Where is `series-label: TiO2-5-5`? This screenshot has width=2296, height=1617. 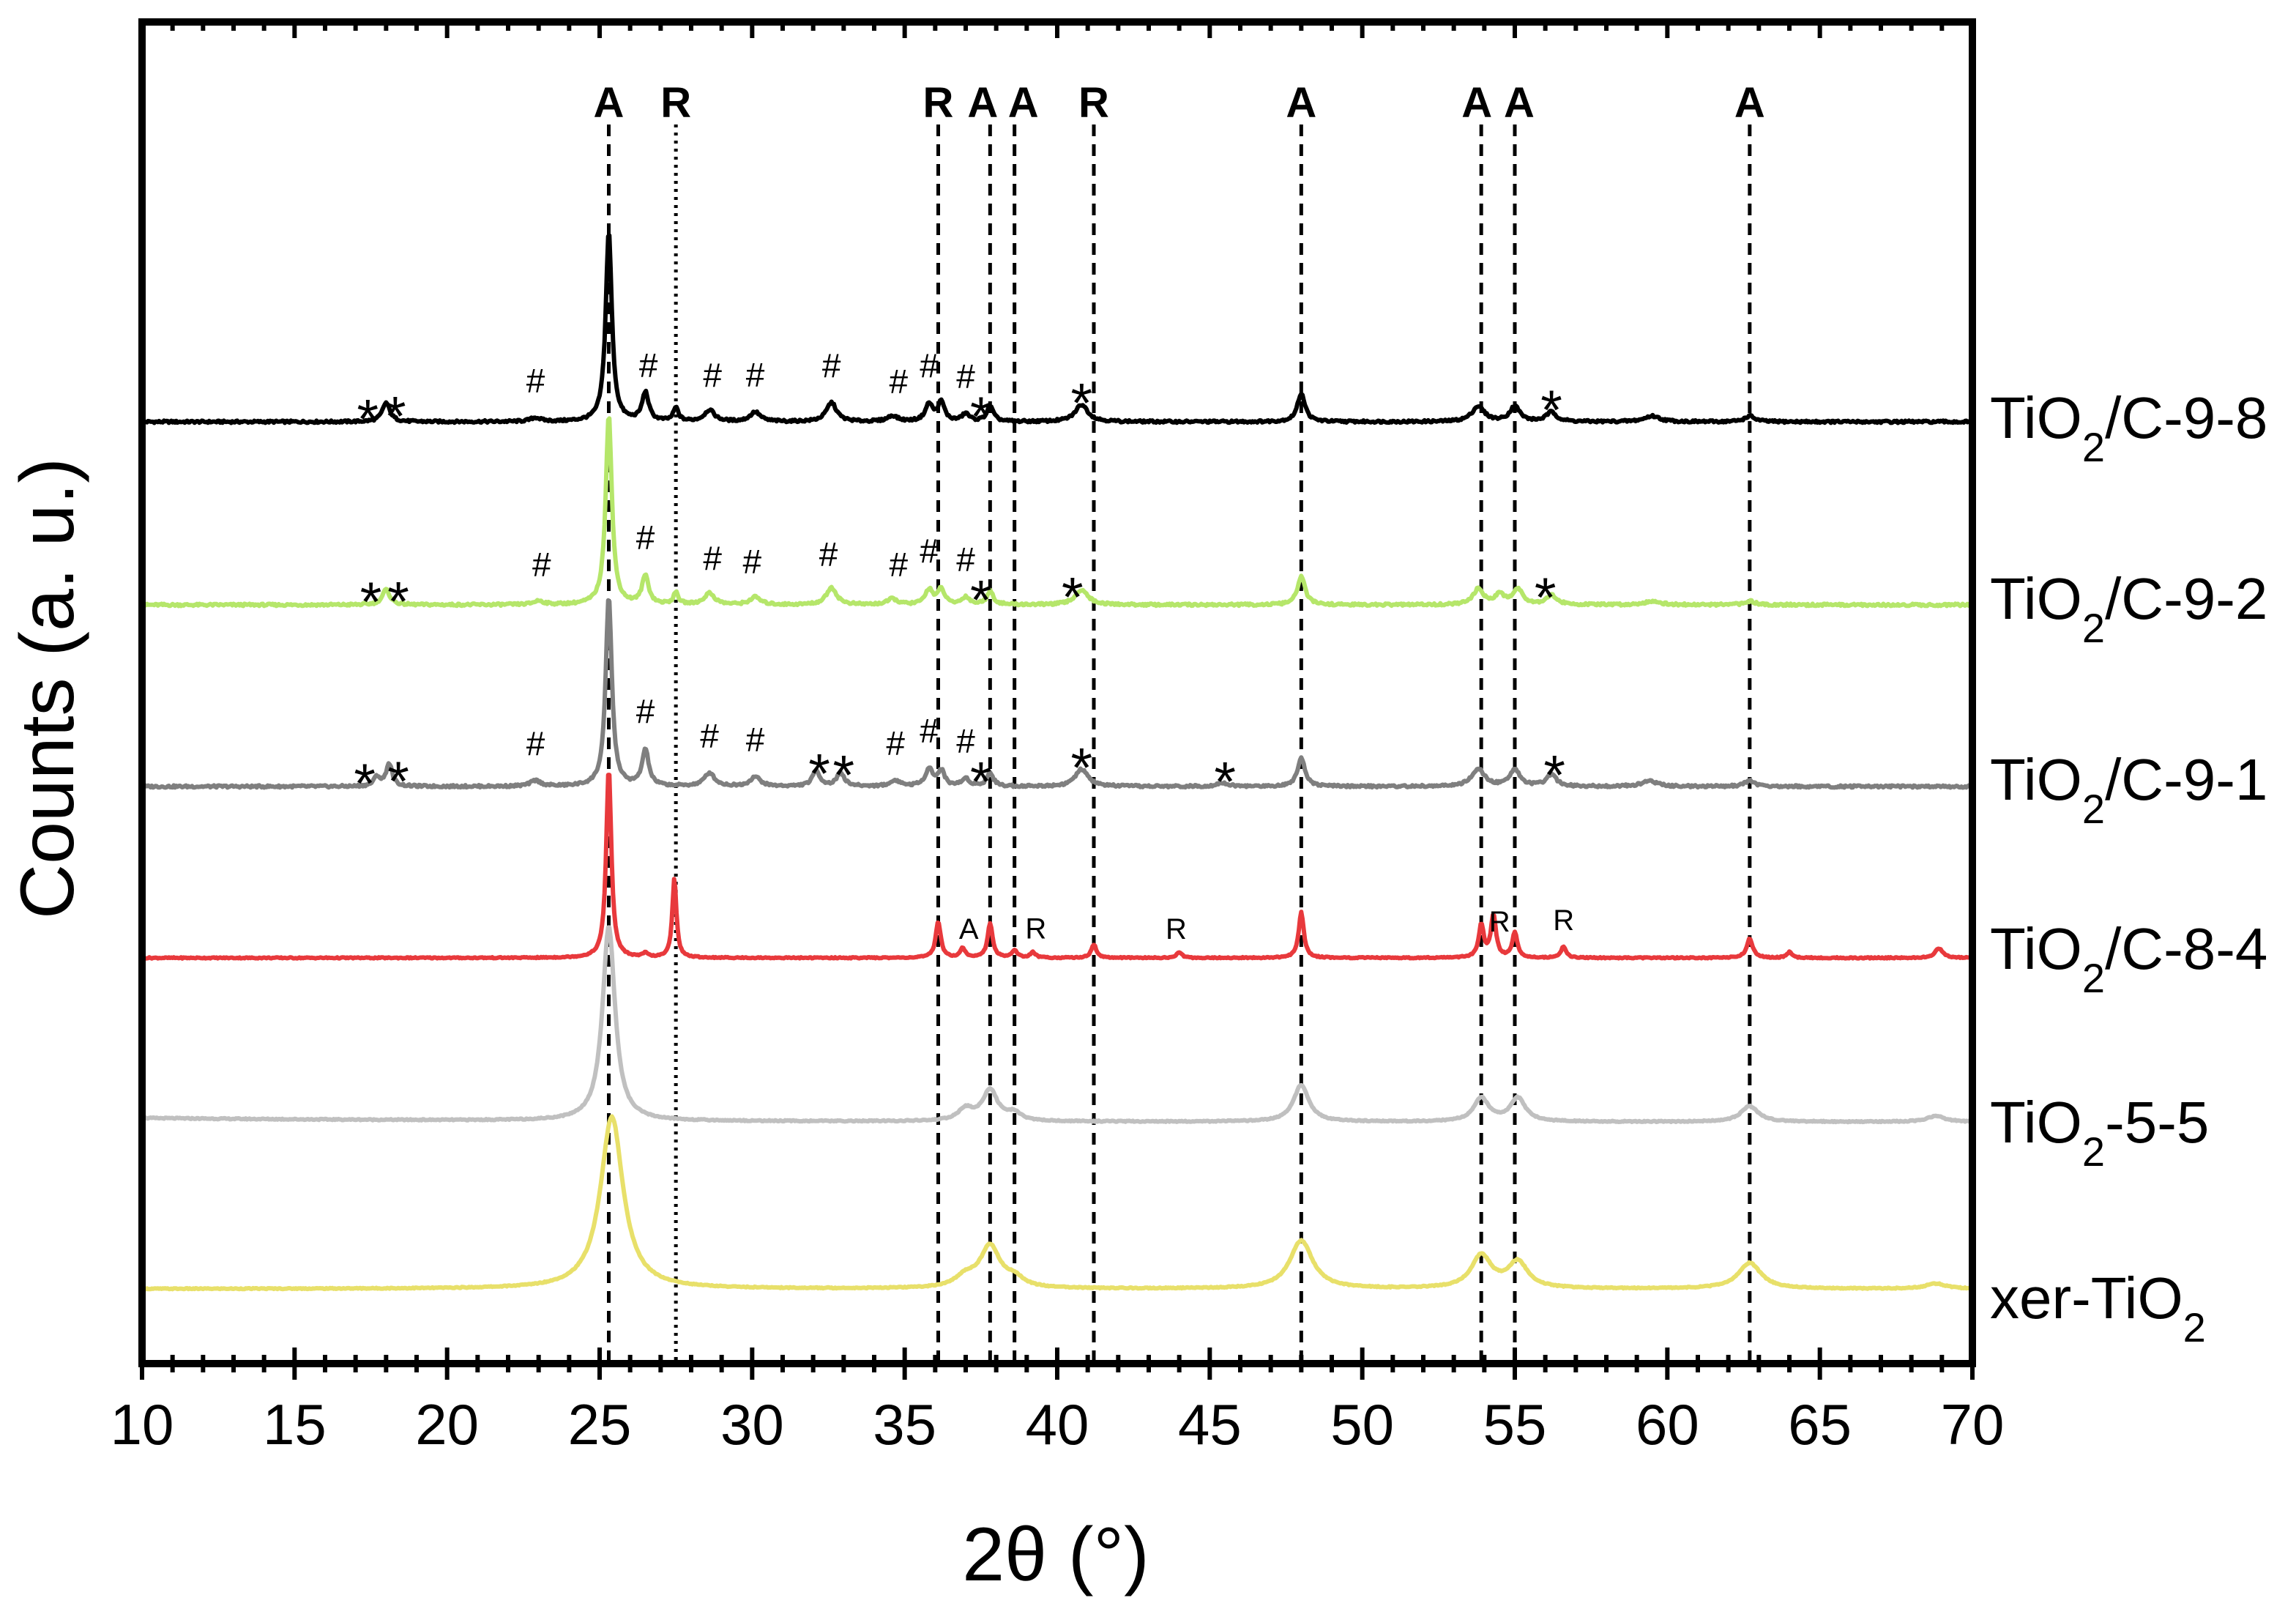 series-label: TiO2-5-5 is located at coordinates (2099, 1132).